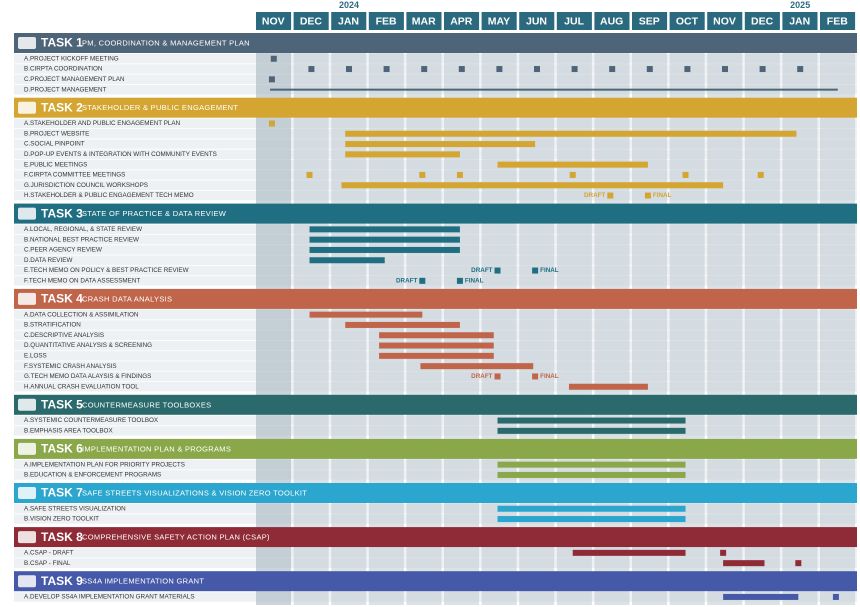  I want to click on row-label: C.DESCRIPTIVE ANALYSIS, so click(64, 335).